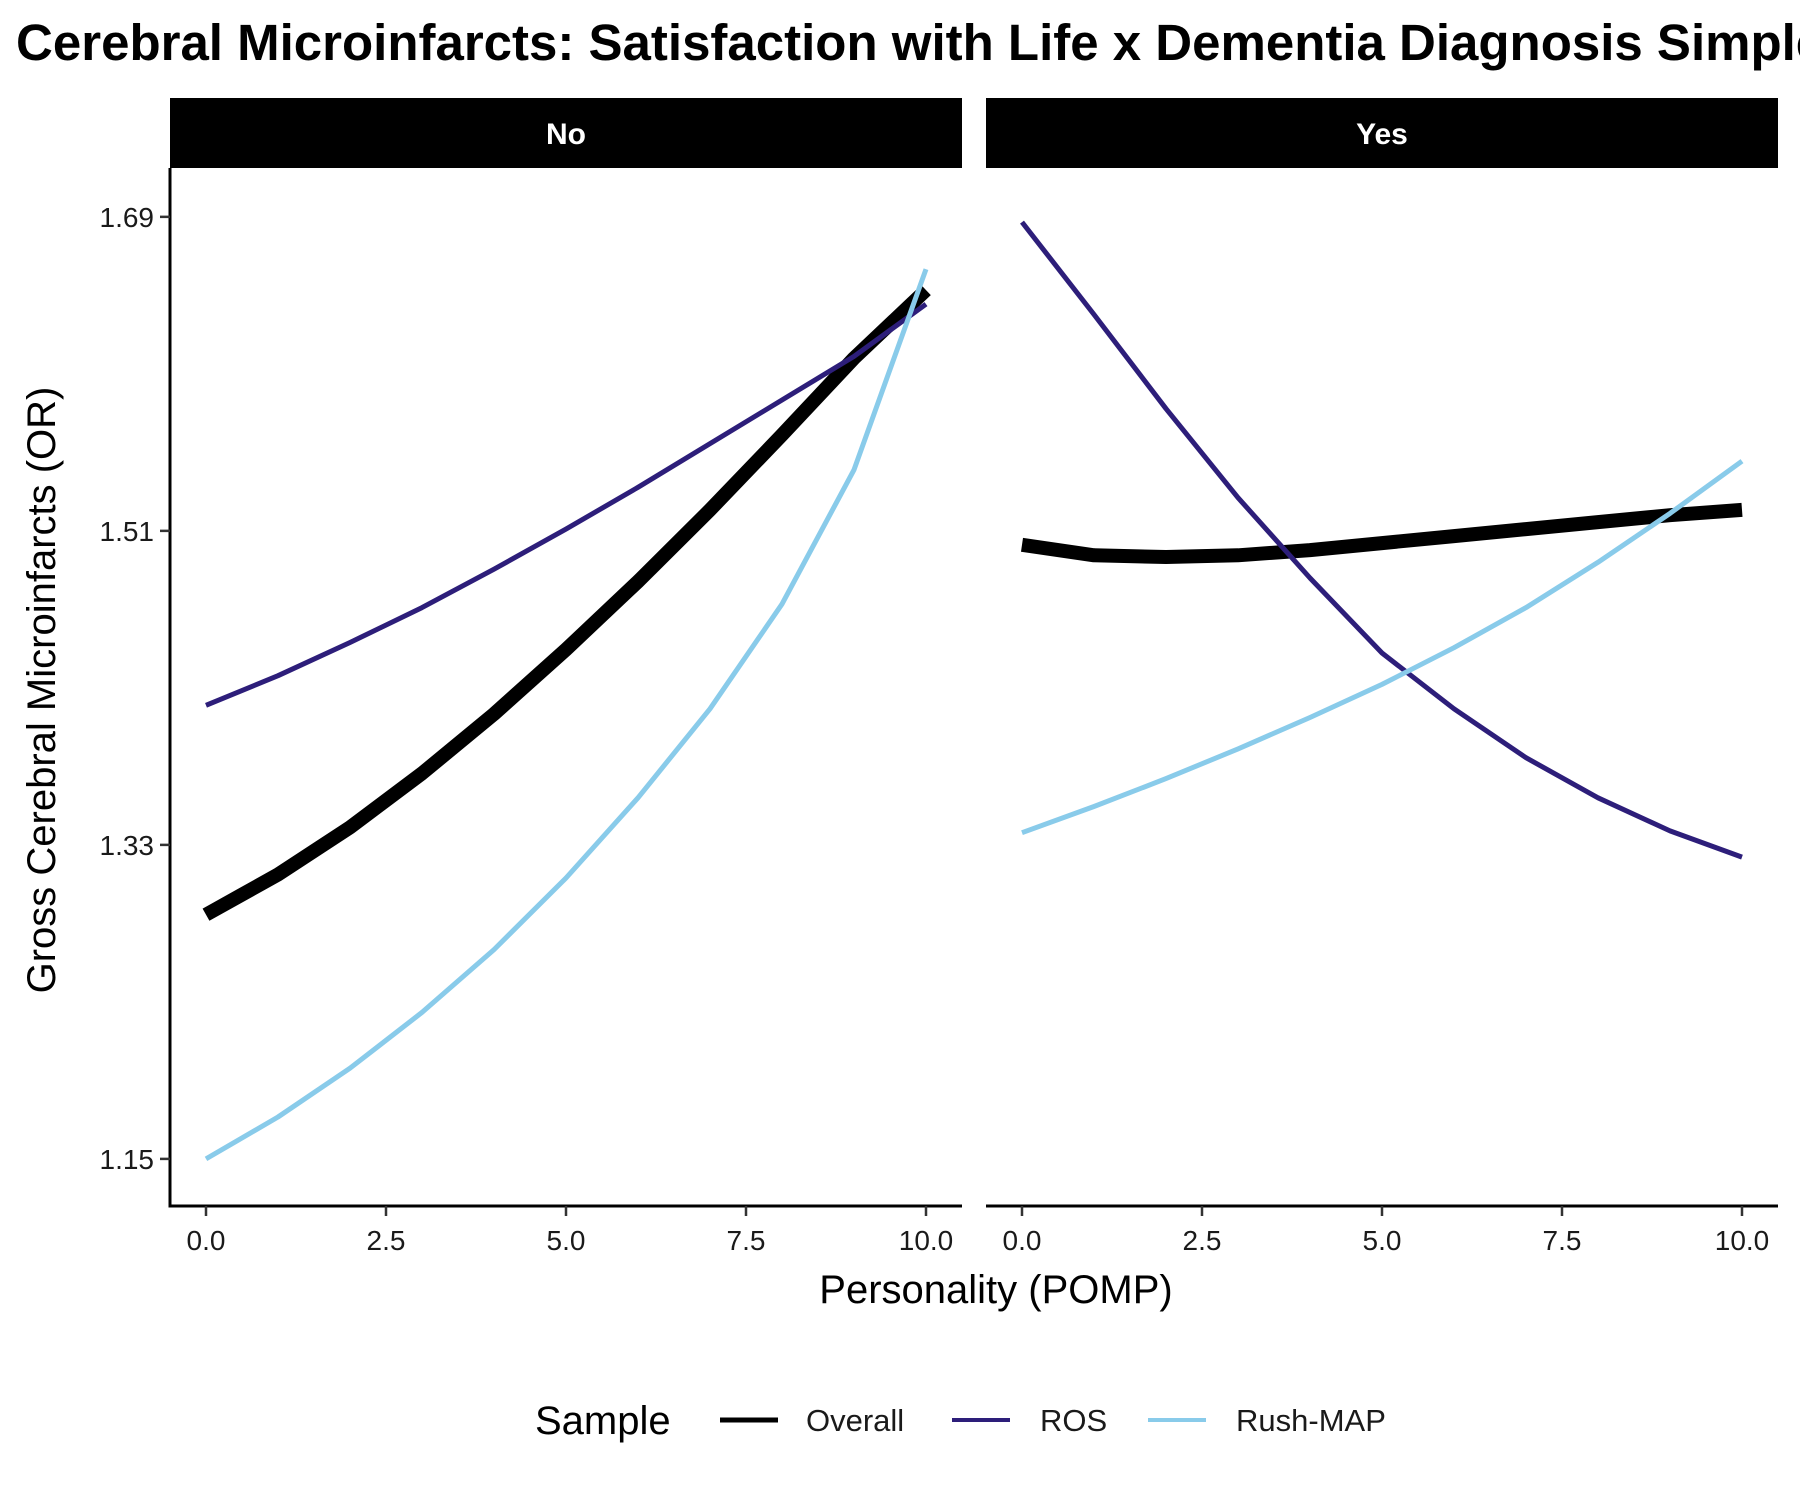 This screenshot has width=1800, height=1500. Describe the element at coordinates (566, 505) in the screenshot. I see `series-line-ros-no` at that location.